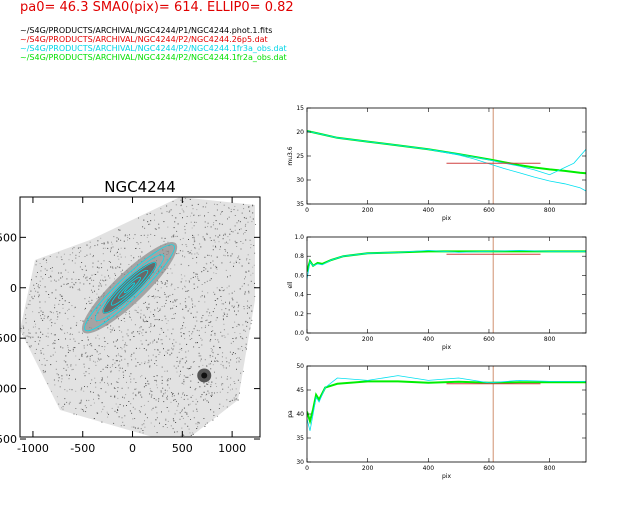 Image resolution: width=637 pixels, height=510 pixels. Describe the element at coordinates (204, 375) in the screenshot. I see `bright-star-core` at that location.